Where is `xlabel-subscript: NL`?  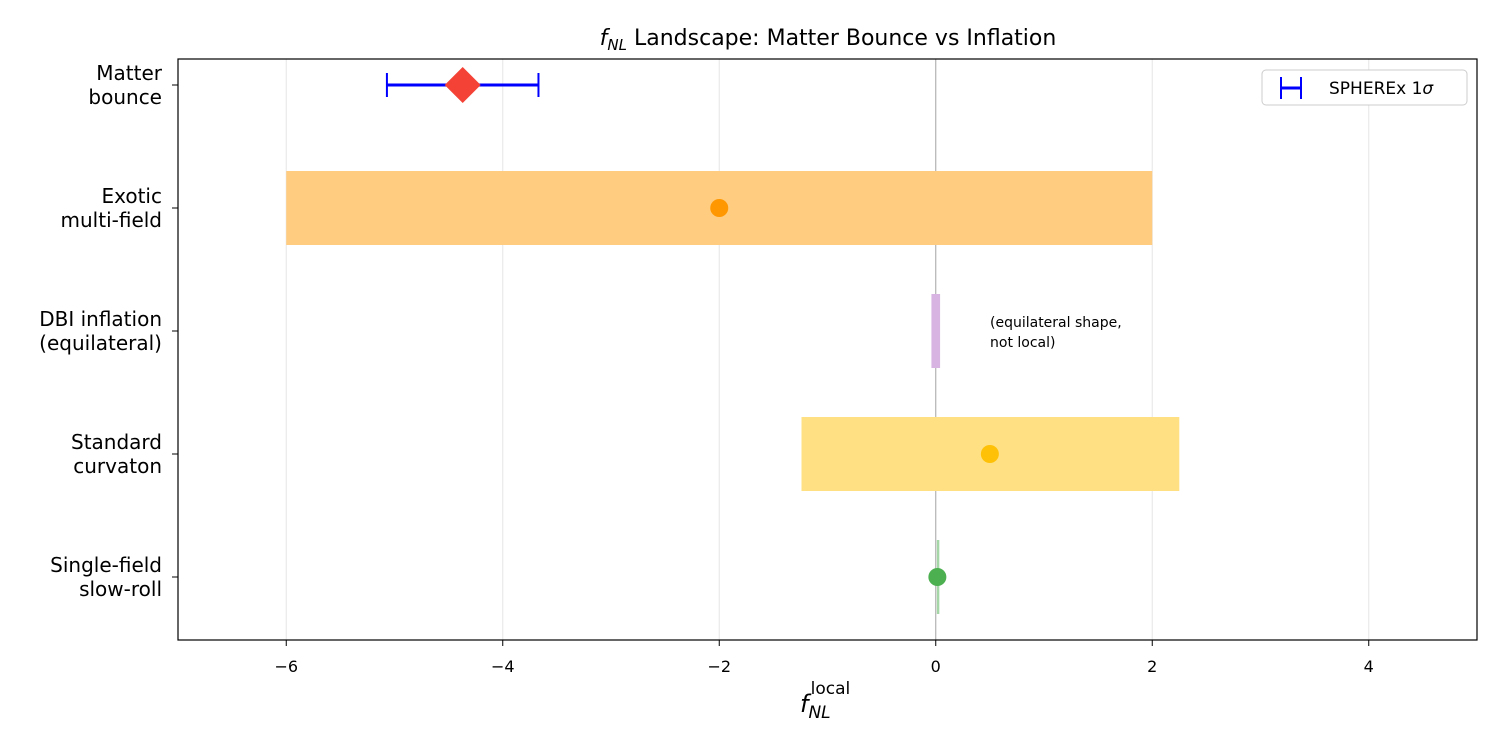
xlabel-subscript: NL is located at coordinates (819, 713).